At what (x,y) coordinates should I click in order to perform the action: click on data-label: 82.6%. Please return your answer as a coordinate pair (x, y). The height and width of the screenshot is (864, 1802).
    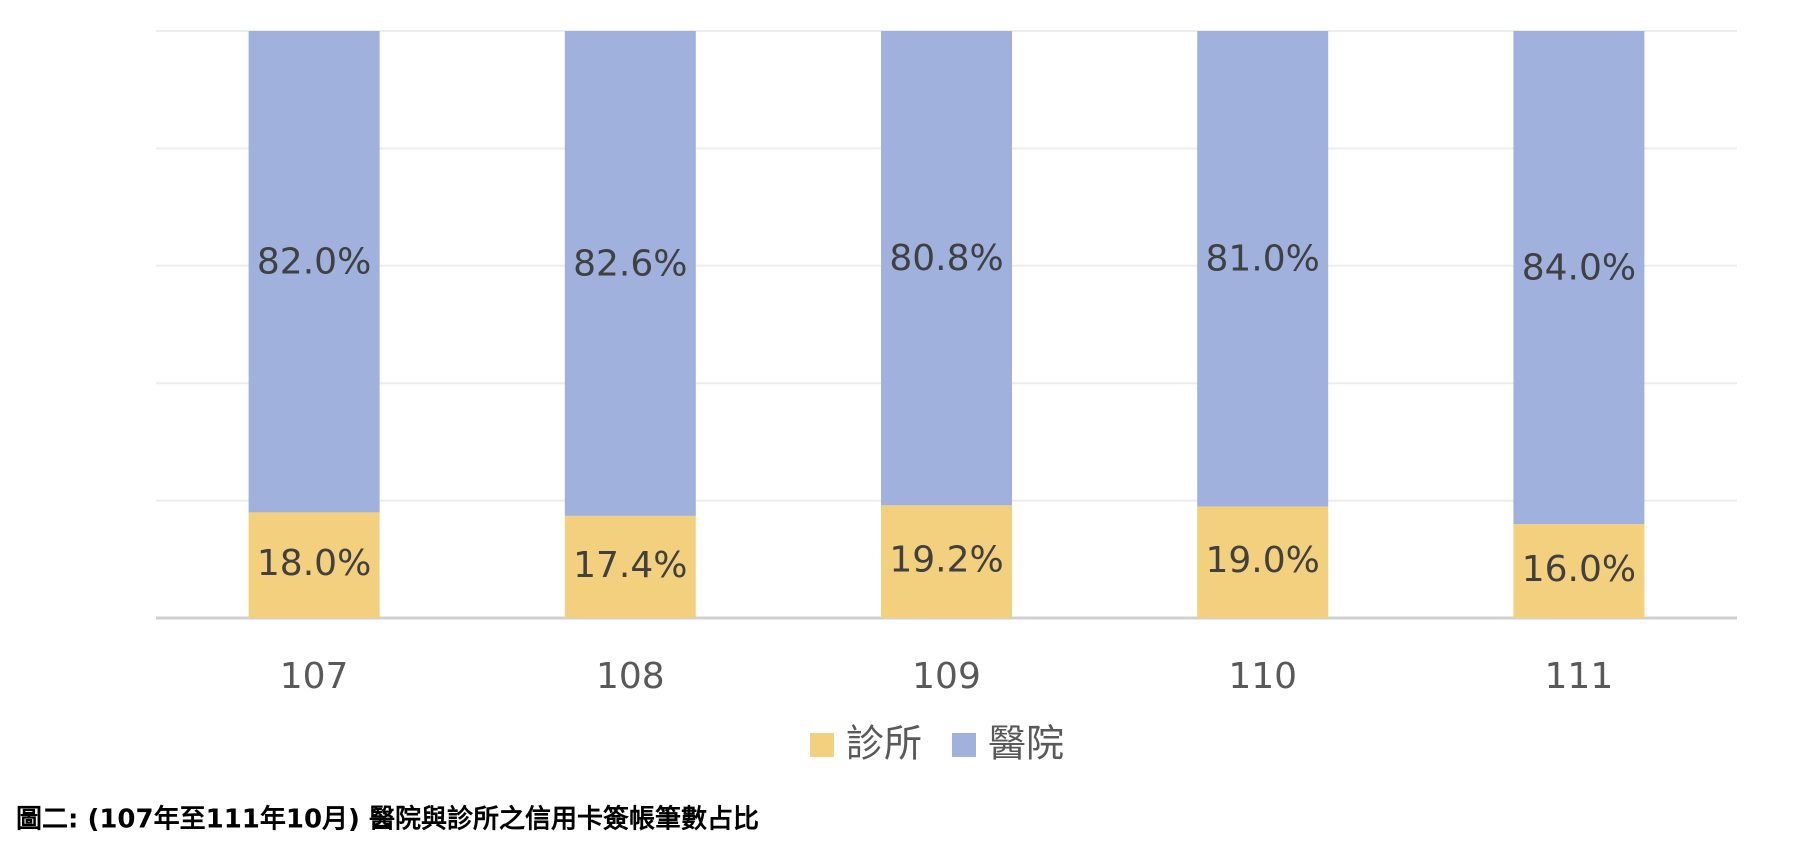
    Looking at the image, I should click on (630, 263).